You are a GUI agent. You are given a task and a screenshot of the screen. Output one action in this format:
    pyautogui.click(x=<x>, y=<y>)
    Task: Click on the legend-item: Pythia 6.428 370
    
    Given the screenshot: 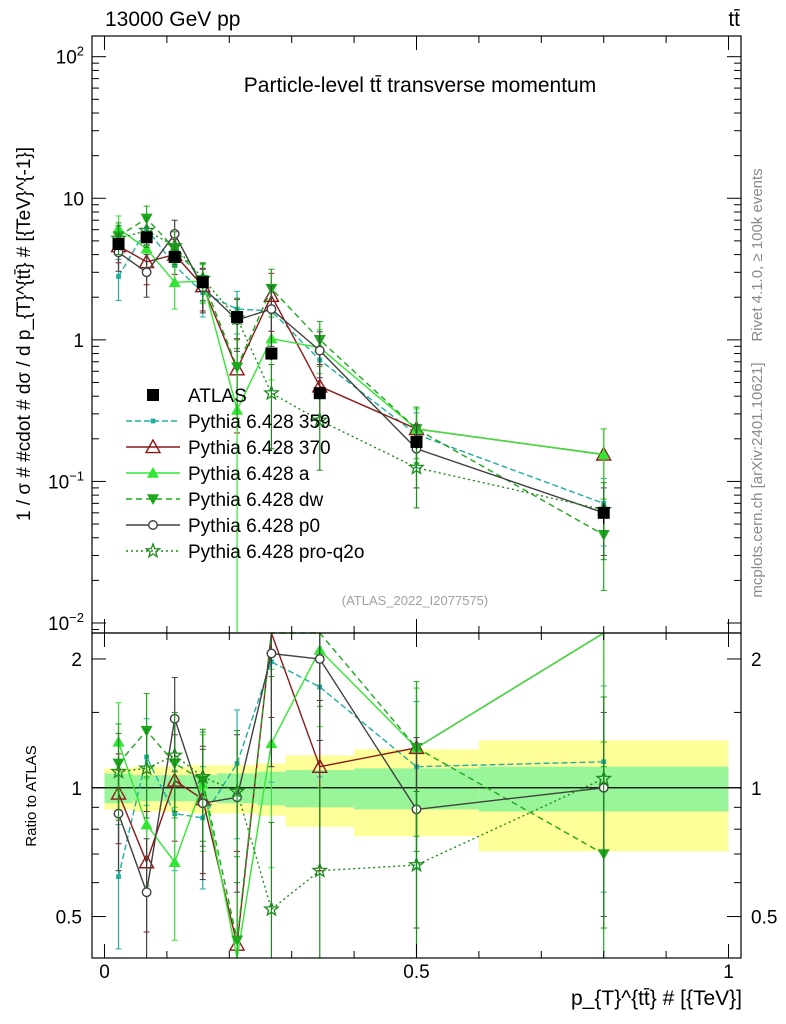 What is the action you would take?
    pyautogui.click(x=228, y=448)
    